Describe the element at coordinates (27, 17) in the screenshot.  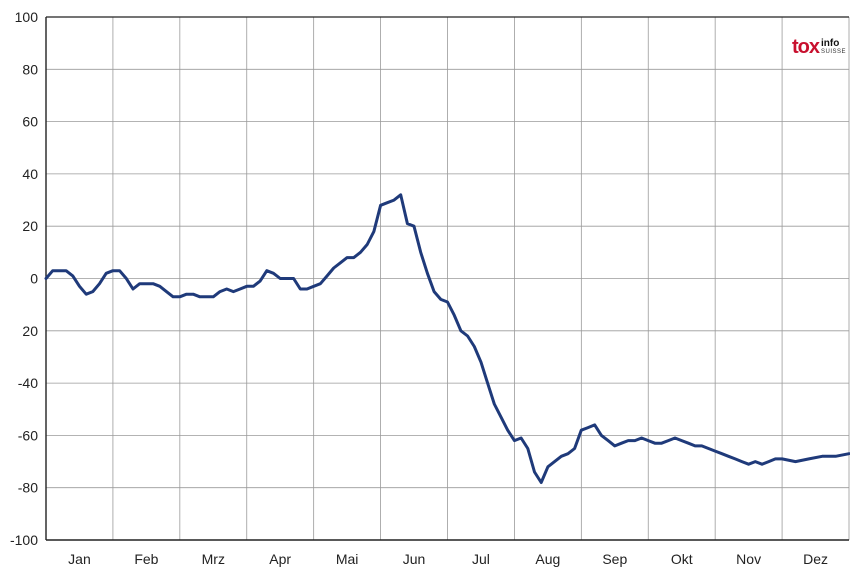
I see `y-tick-label: 100` at that location.